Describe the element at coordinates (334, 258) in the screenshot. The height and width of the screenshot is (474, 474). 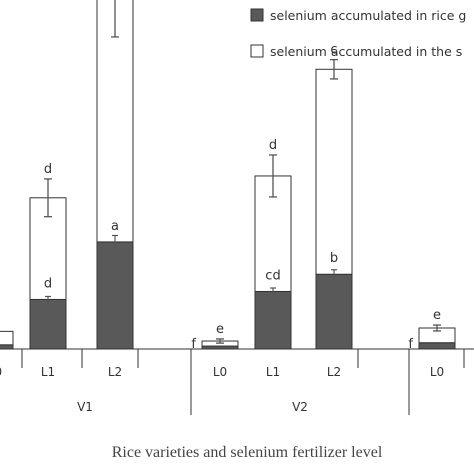
I see `significance-letter: b` at that location.